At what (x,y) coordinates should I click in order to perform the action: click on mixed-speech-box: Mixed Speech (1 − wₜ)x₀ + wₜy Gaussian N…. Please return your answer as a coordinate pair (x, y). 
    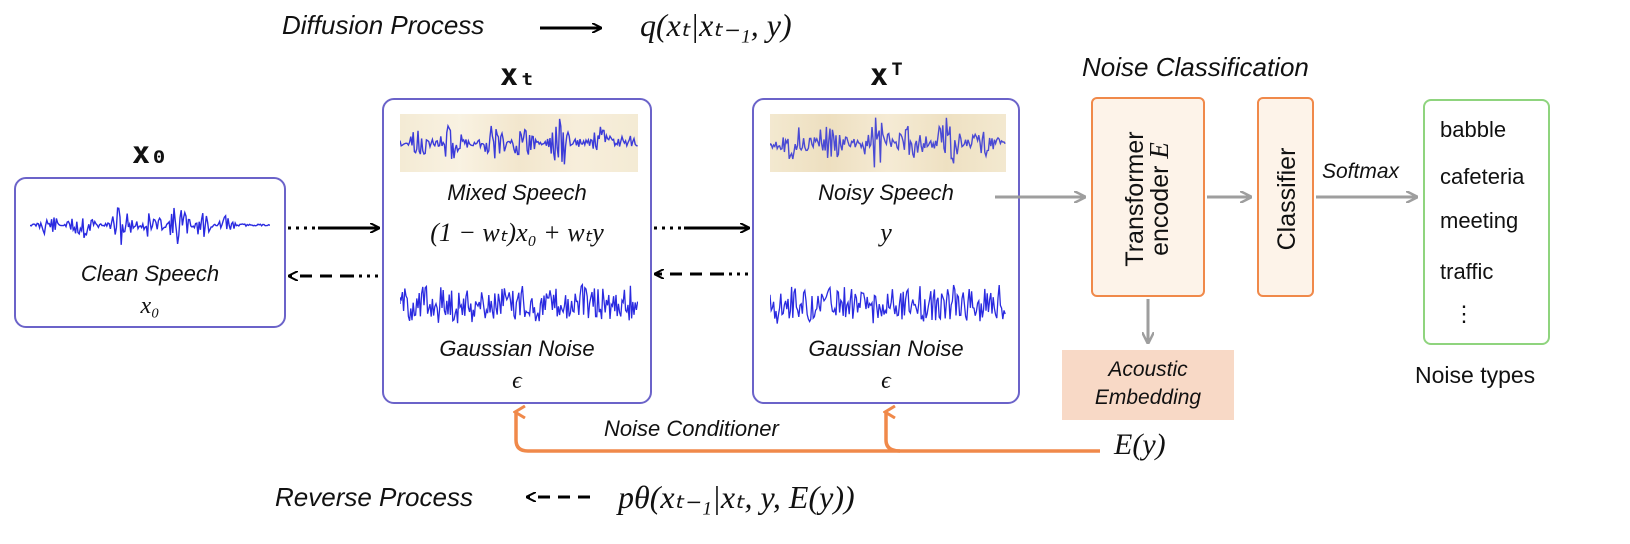
    Looking at the image, I should click on (517, 251).